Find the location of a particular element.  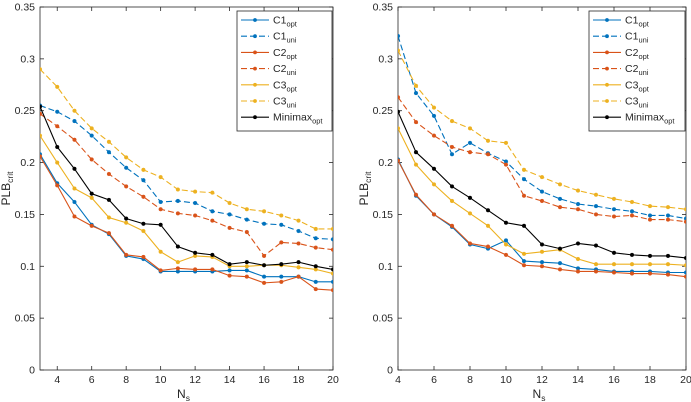

legend-entry: C1uni is located at coordinates (621, 38).